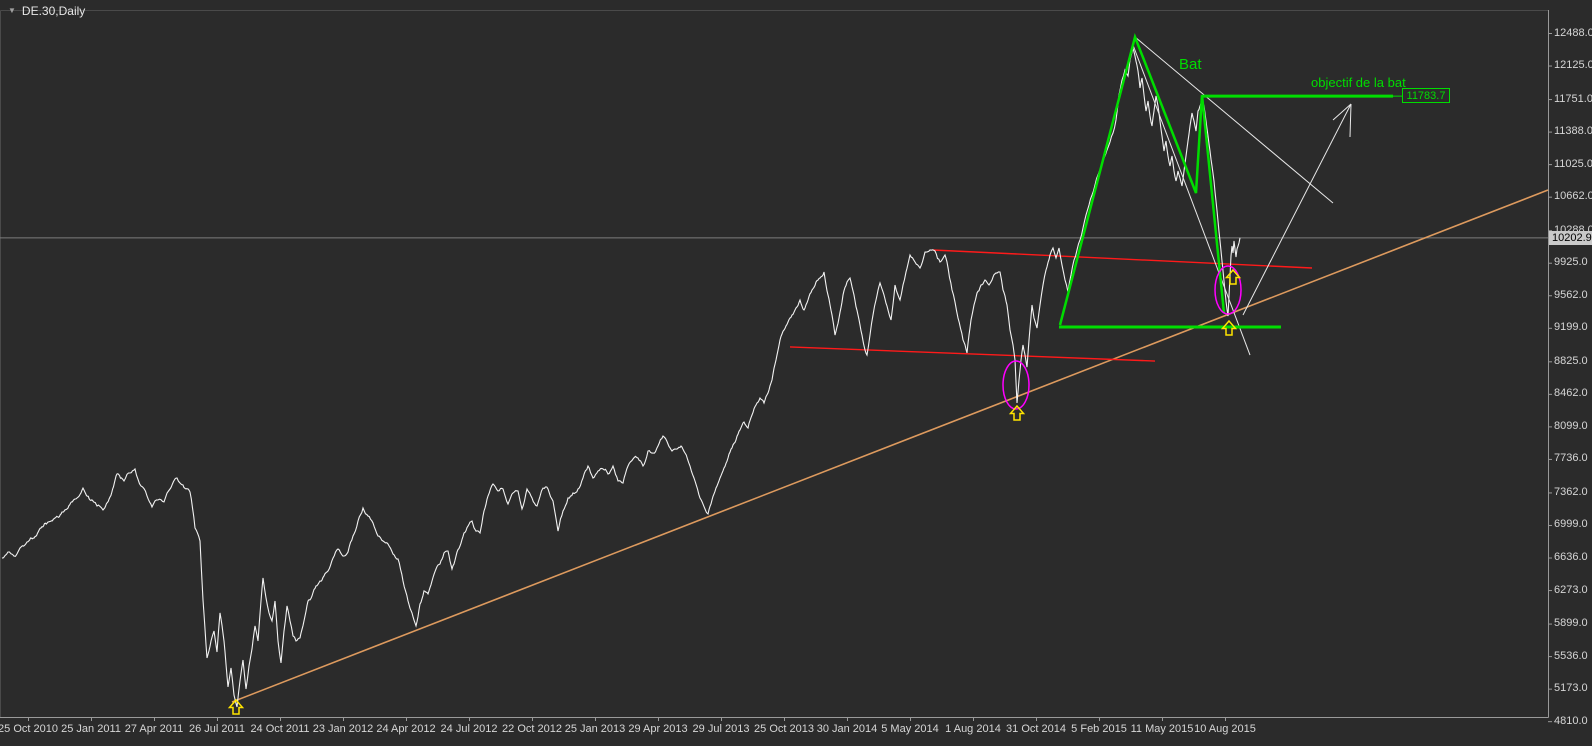 Image resolution: width=1592 pixels, height=746 pixels. What do you see at coordinates (1573, 65) in the screenshot?
I see `price-axis-label: 12125.0` at bounding box center [1573, 65].